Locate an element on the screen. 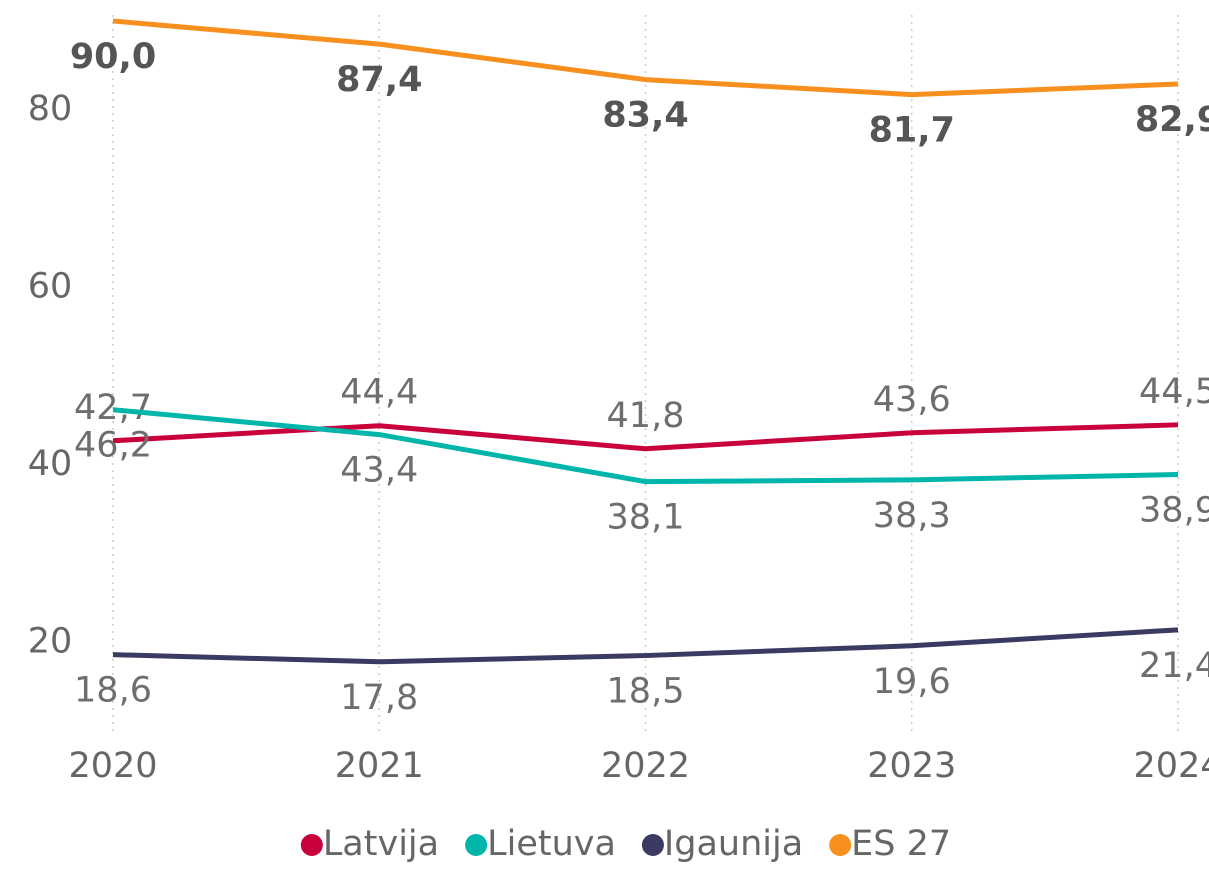  value-label: 81,7 is located at coordinates (912, 131).